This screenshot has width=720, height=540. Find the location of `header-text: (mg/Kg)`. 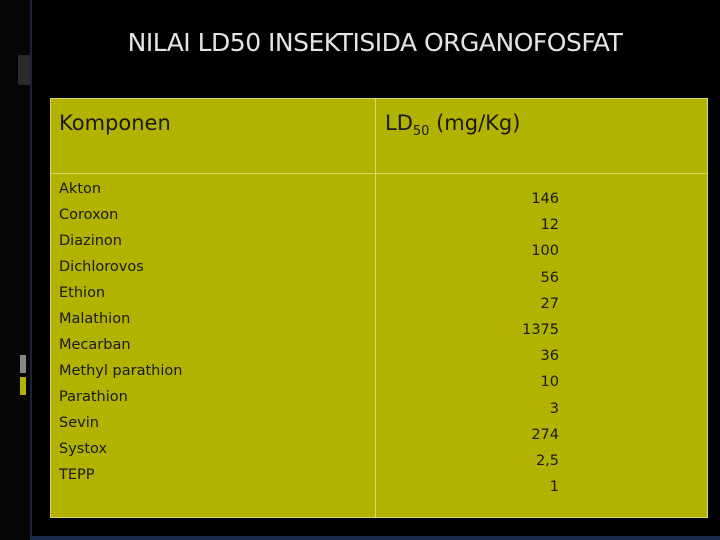

header-text: (mg/Kg) is located at coordinates (478, 123).